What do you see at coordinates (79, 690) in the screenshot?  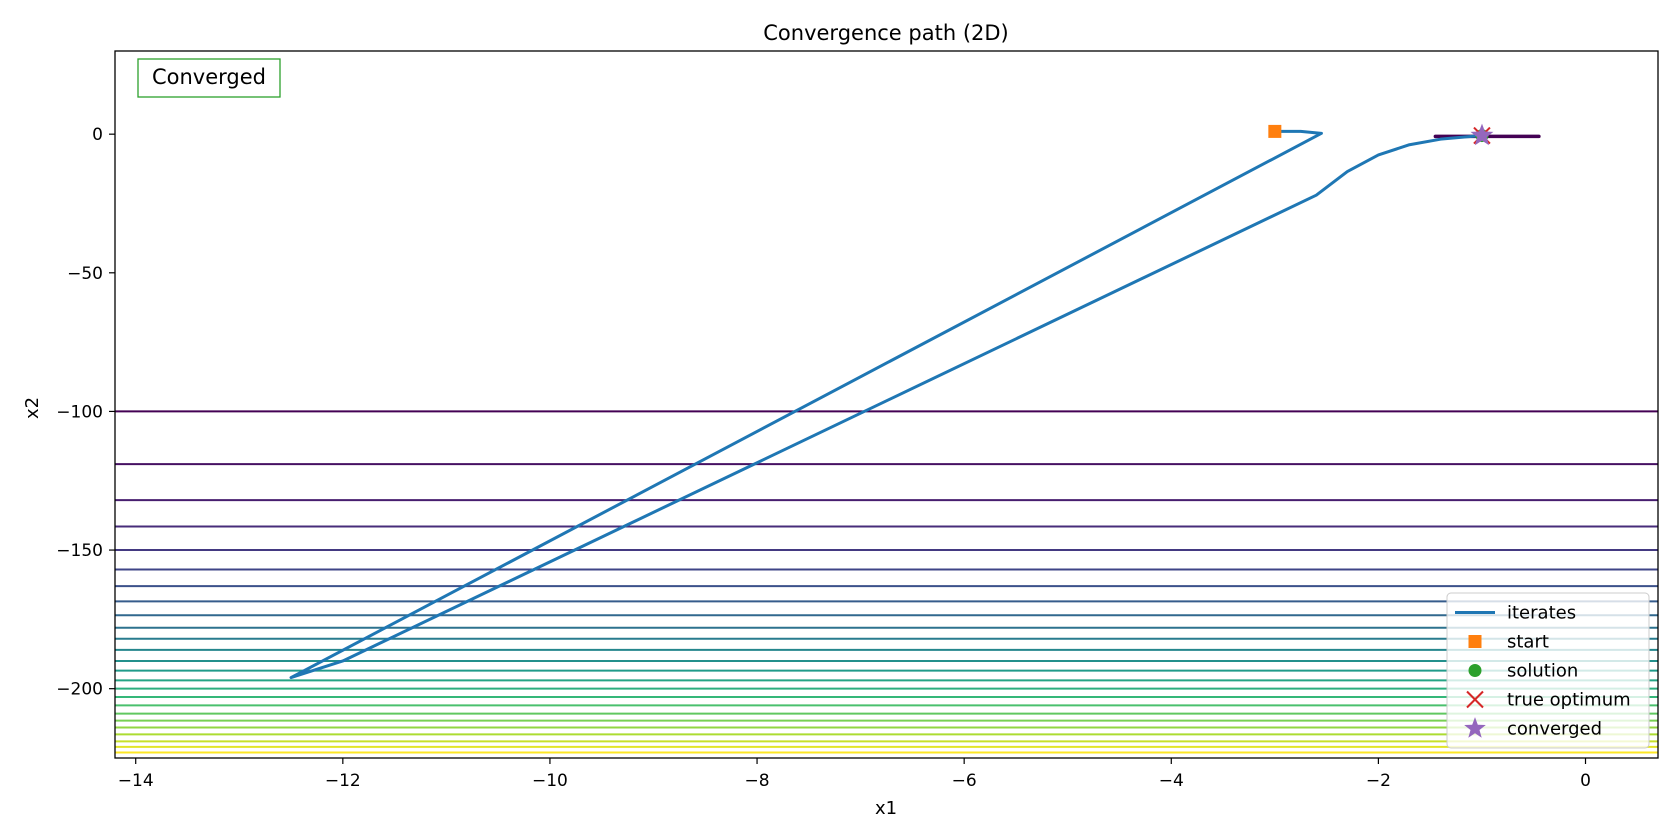 I see `y-tick-label: −200` at bounding box center [79, 690].